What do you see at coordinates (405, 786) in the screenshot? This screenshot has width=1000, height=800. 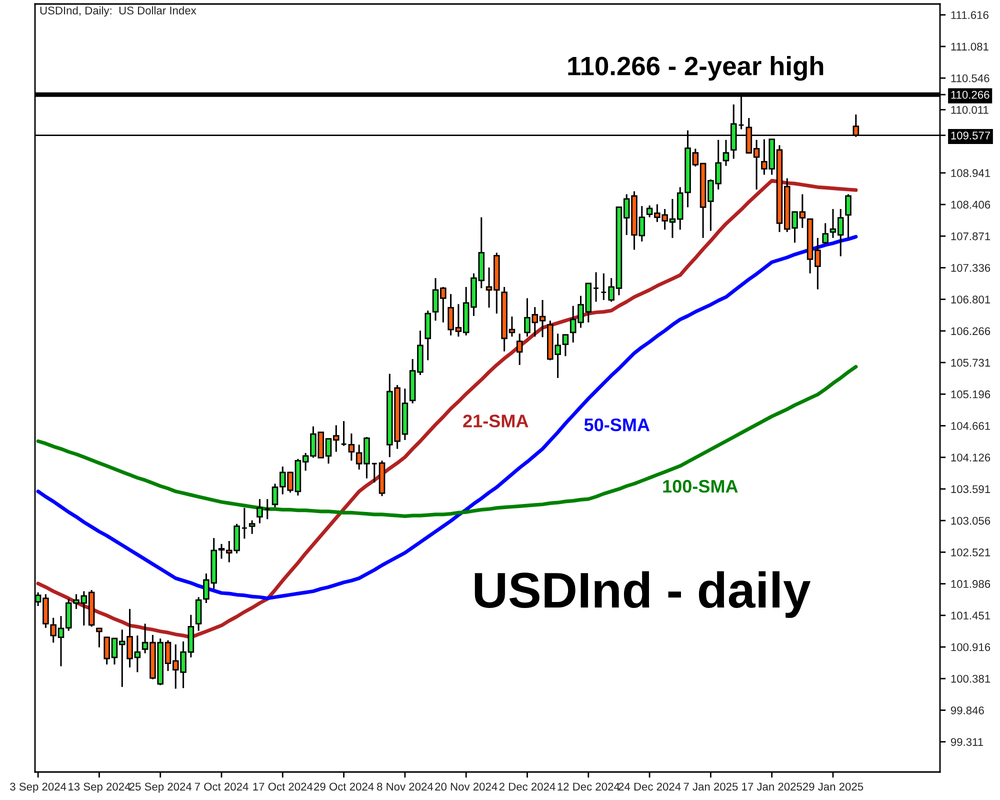 I see `x-tick-label: 8 Nov 2024` at bounding box center [405, 786].